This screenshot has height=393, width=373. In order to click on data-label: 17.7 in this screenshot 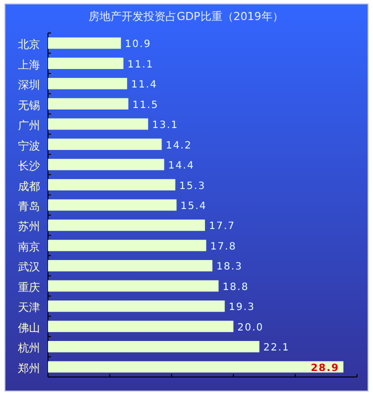, I will do `click(222, 226)`.